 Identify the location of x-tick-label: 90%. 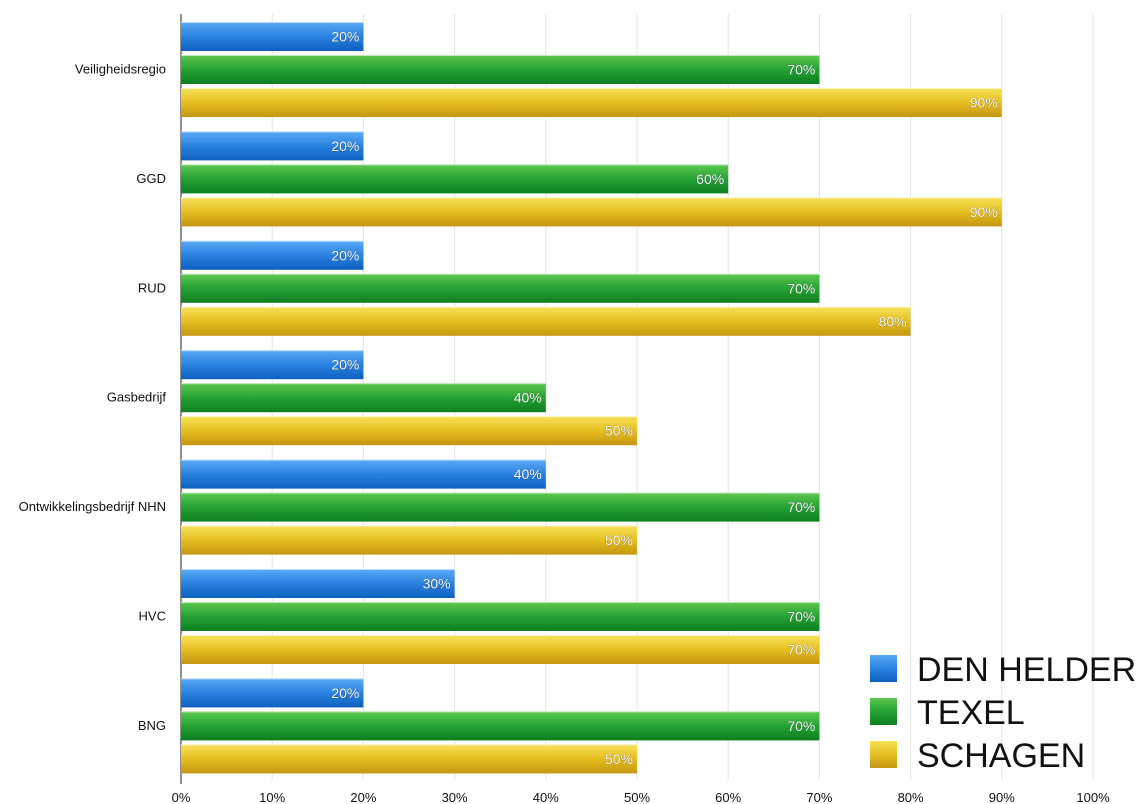
(1002, 797).